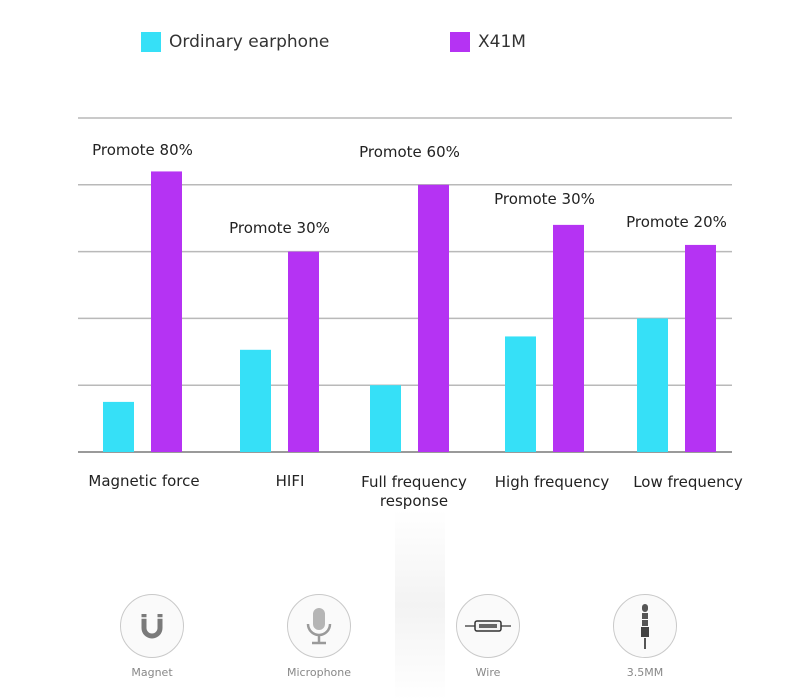 The width and height of the screenshot is (790, 700). I want to click on legend-swatch-x41m, so click(460, 42).